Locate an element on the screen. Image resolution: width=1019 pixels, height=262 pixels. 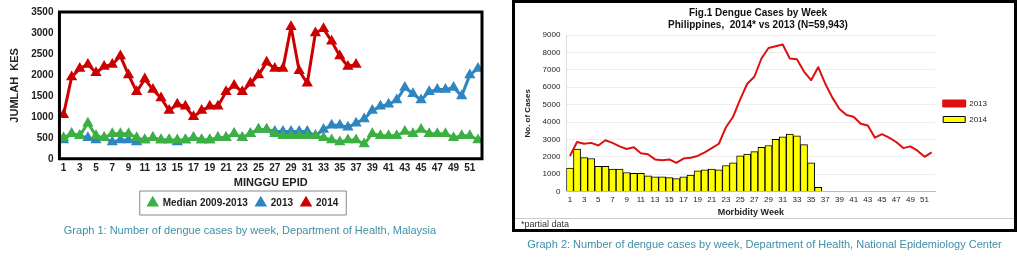
caption: Graph 1: Number of dengue cases by week, Department of Health, Malaysia is located at coordinates (250, 230).